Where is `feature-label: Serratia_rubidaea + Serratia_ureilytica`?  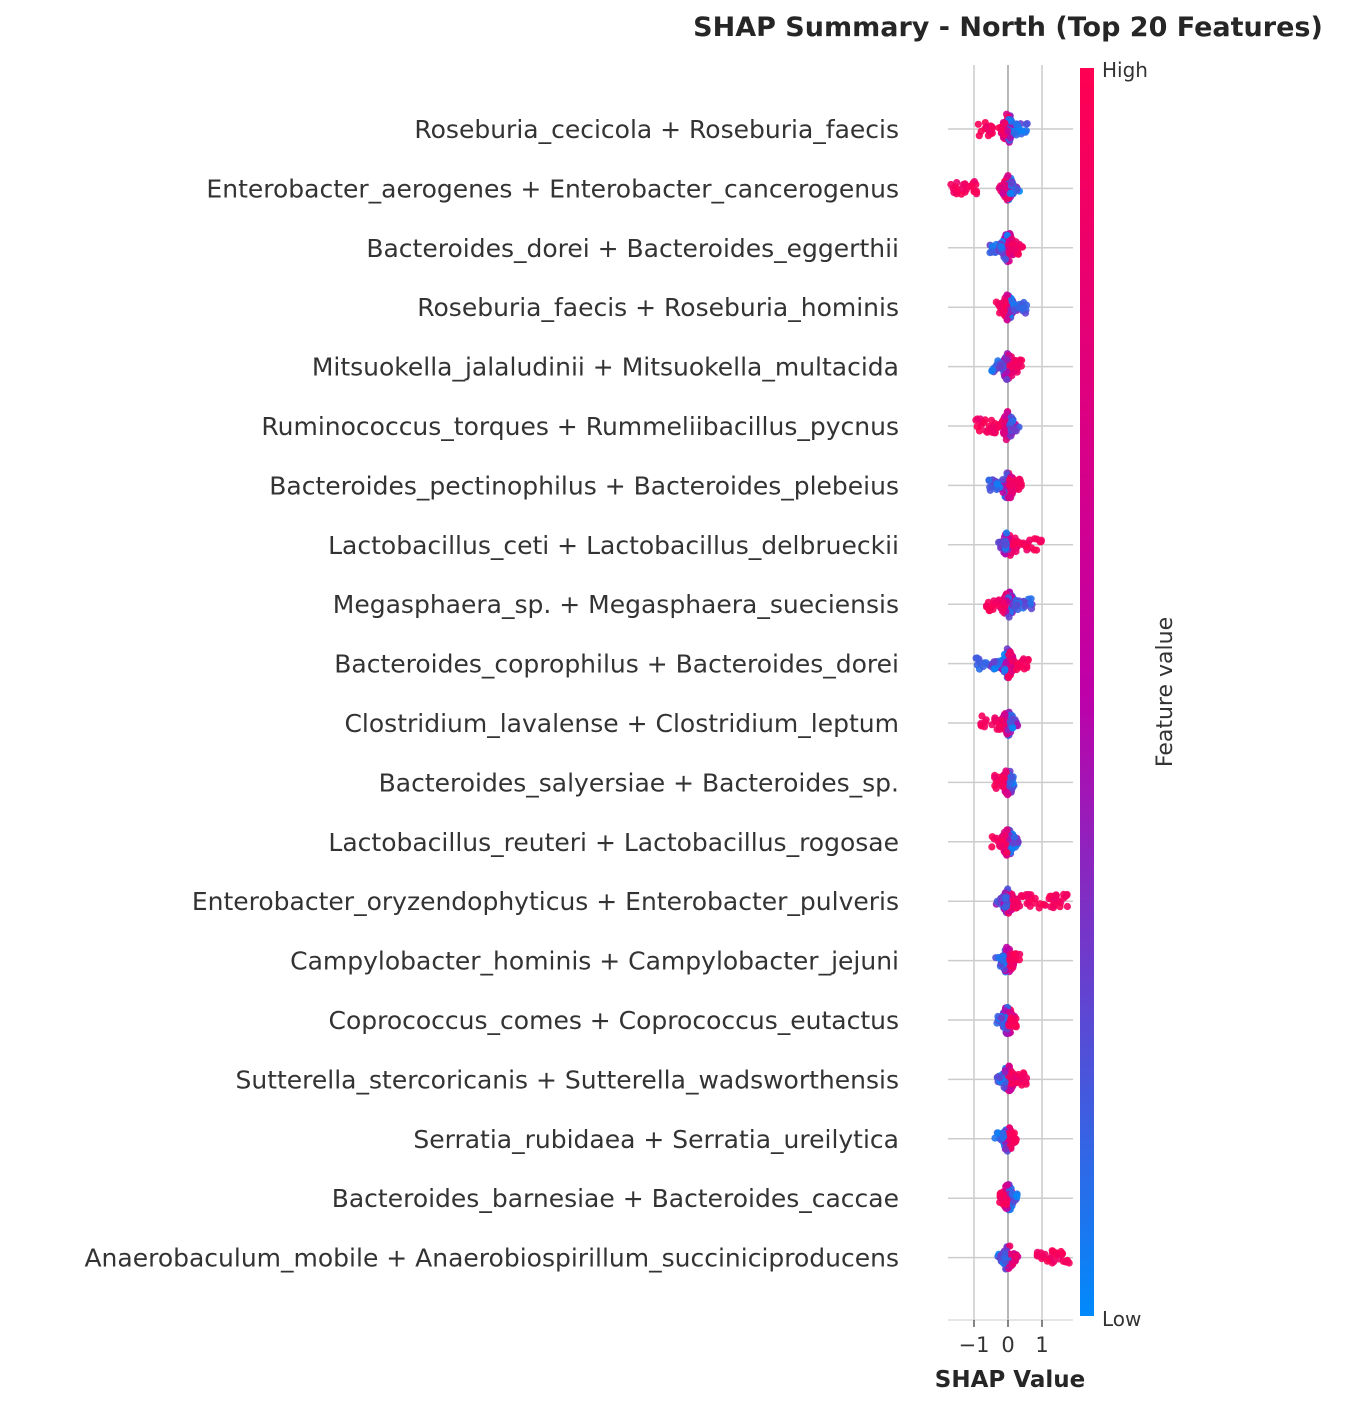
feature-label: Serratia_rubidaea + Serratia_ureilytica is located at coordinates (656, 1139).